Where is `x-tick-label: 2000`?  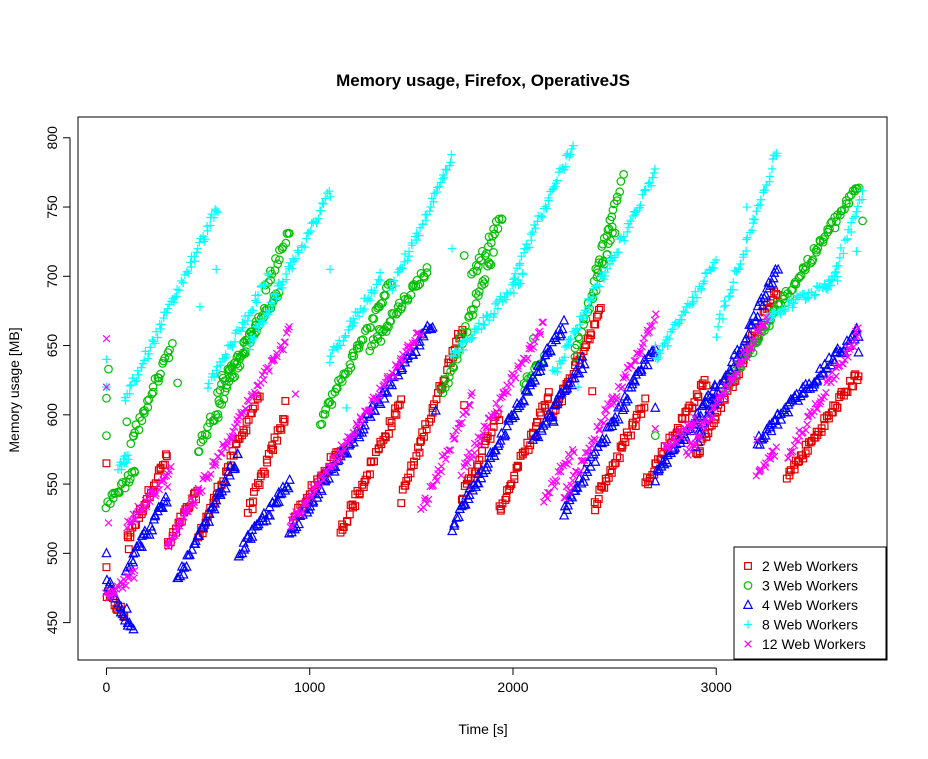 x-tick-label: 2000 is located at coordinates (512, 687).